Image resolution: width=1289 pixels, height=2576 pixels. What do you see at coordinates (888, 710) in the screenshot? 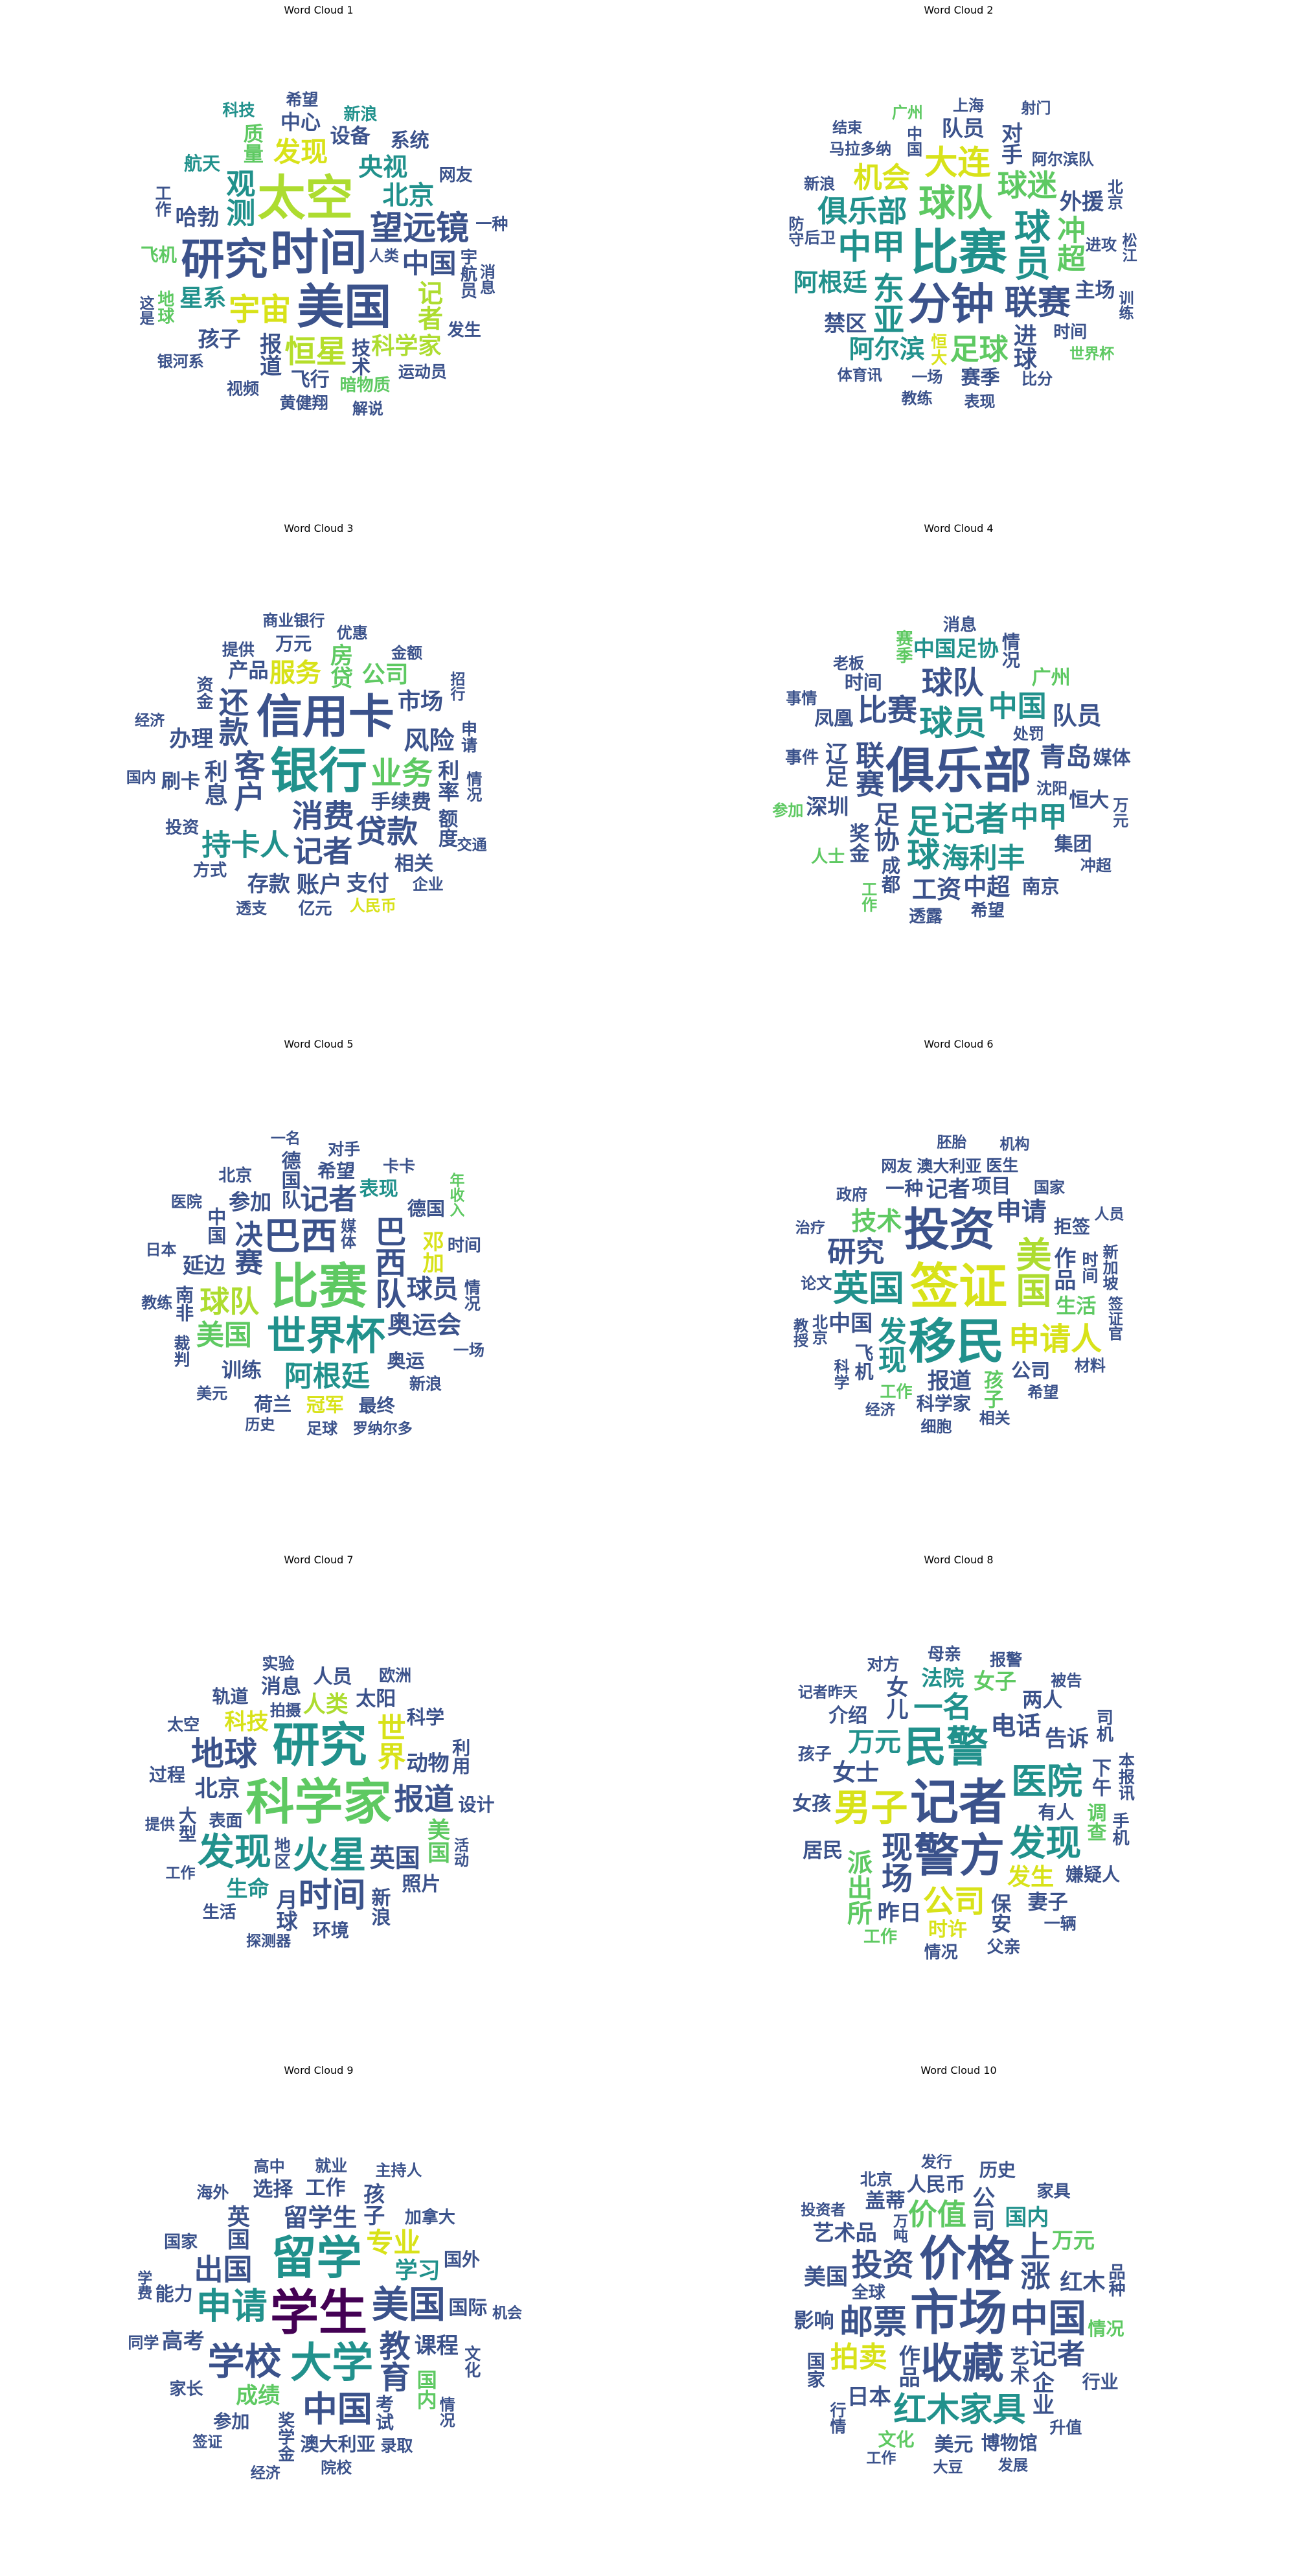
I see `cloud-word: 比赛` at bounding box center [888, 710].